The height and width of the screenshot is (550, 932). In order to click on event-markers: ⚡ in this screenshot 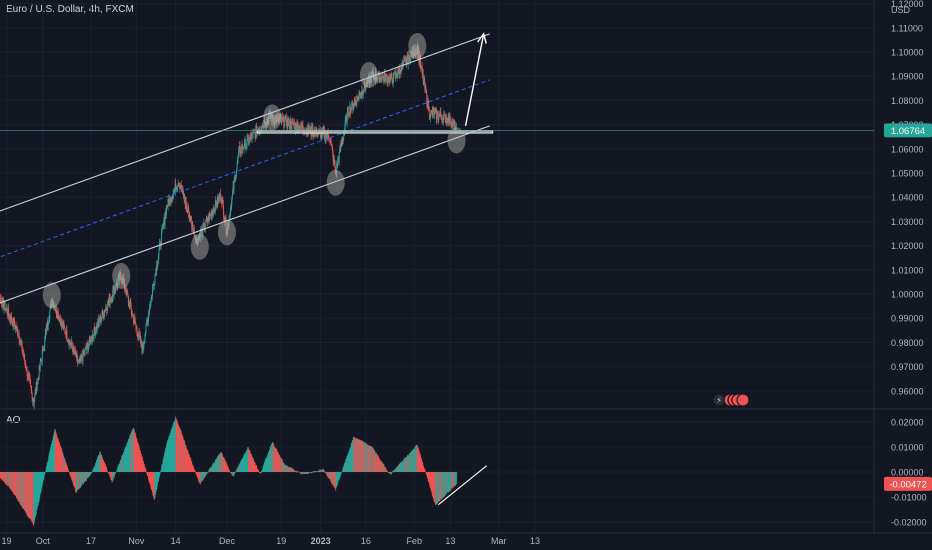, I will do `click(731, 400)`.